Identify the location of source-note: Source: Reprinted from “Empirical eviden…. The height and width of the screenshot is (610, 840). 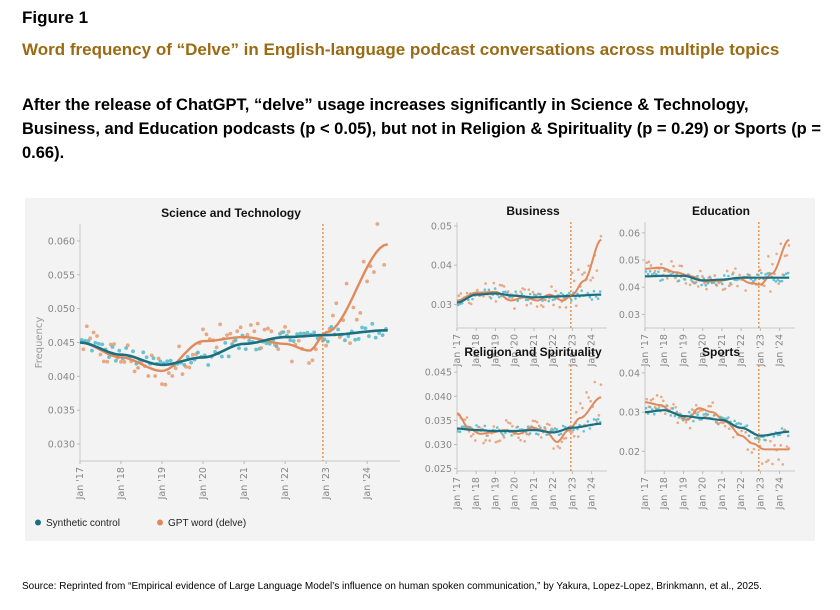
(392, 586).